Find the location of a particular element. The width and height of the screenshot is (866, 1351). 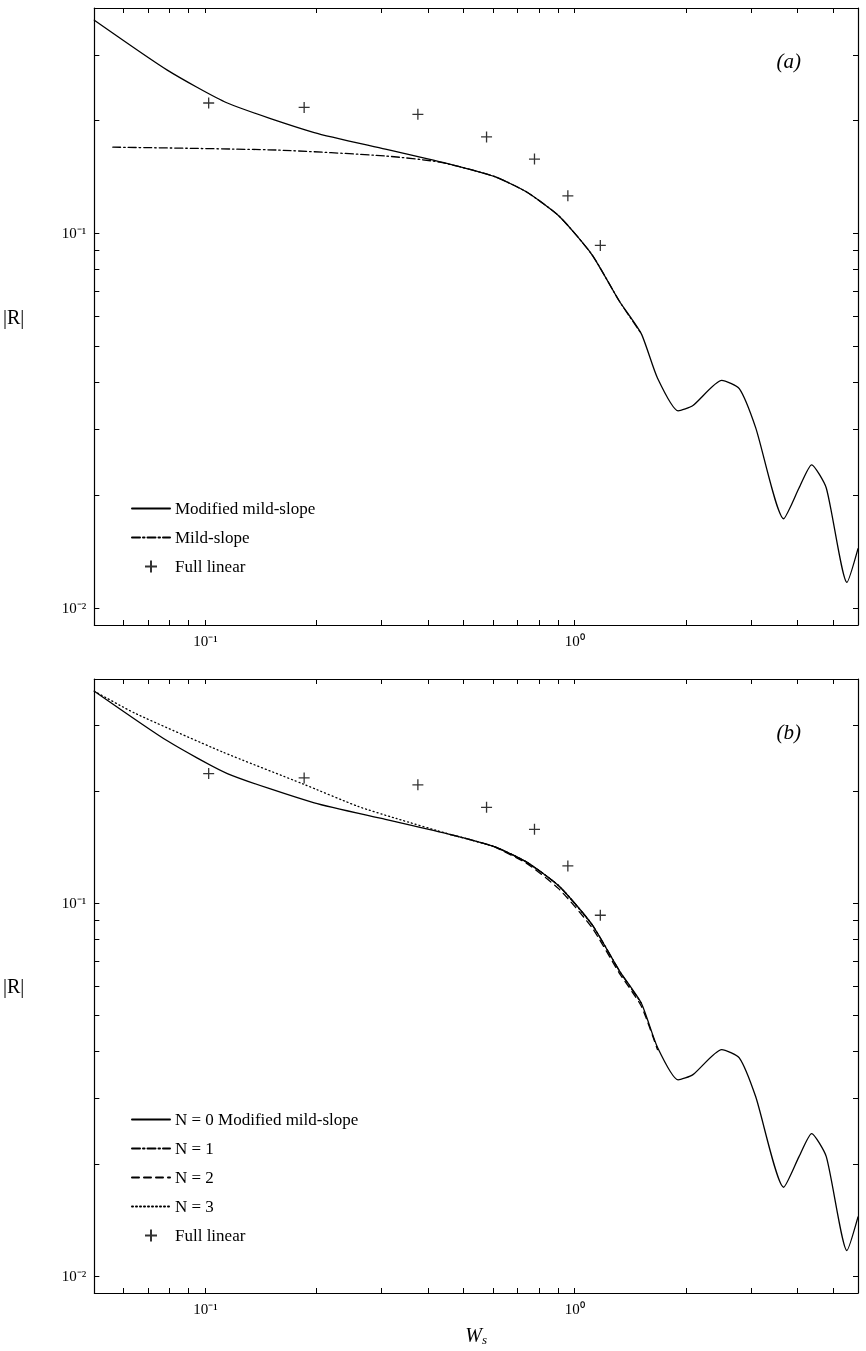

legend-label: Mild-slope is located at coordinates (212, 537).